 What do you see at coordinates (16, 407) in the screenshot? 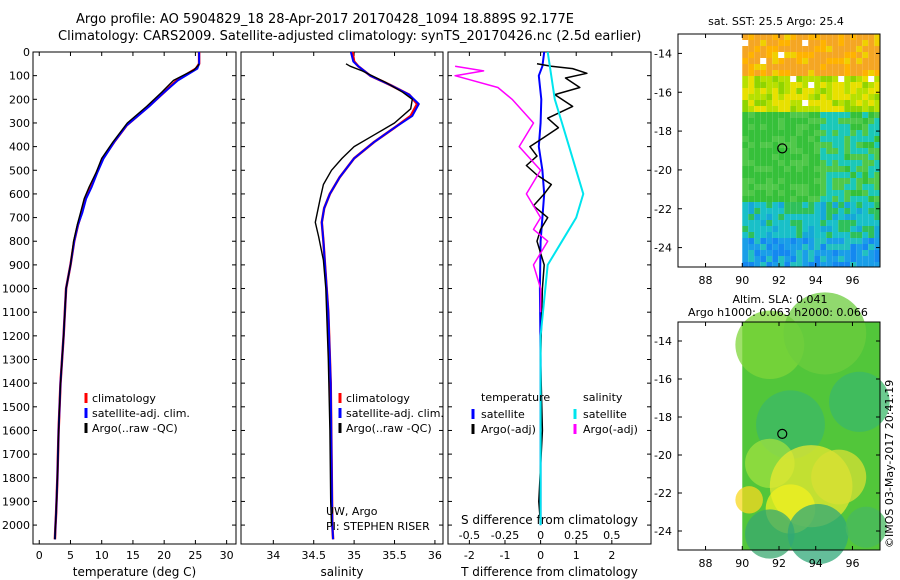
I see `depth-tick-label: 1500` at bounding box center [16, 407].